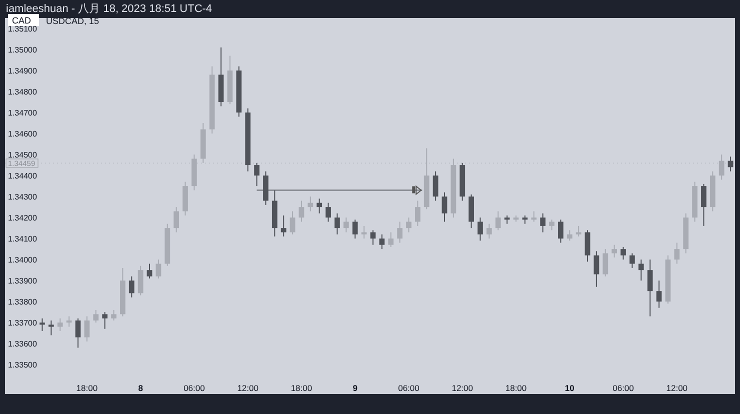 Image resolution: width=740 pixels, height=414 pixels. What do you see at coordinates (23, 323) in the screenshot?
I see `y-tick-label: 1.33700` at bounding box center [23, 323].